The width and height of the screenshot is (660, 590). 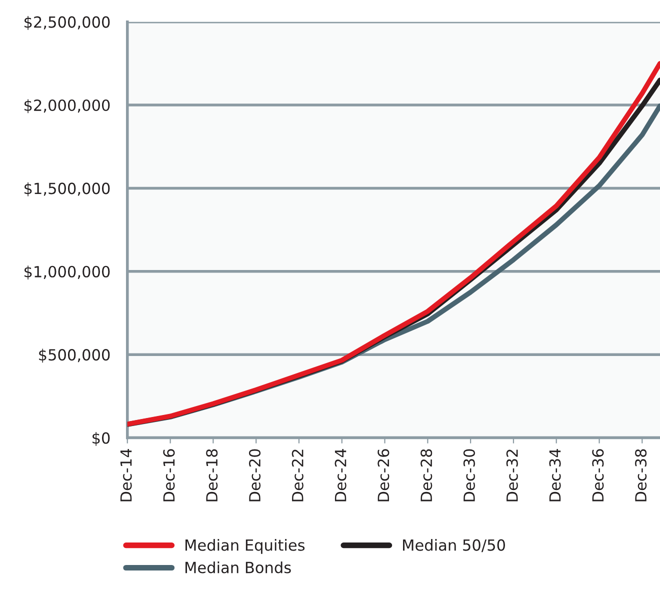 What do you see at coordinates (67, 23) in the screenshot?
I see `y-tick-label: $2,500,000` at bounding box center [67, 23].